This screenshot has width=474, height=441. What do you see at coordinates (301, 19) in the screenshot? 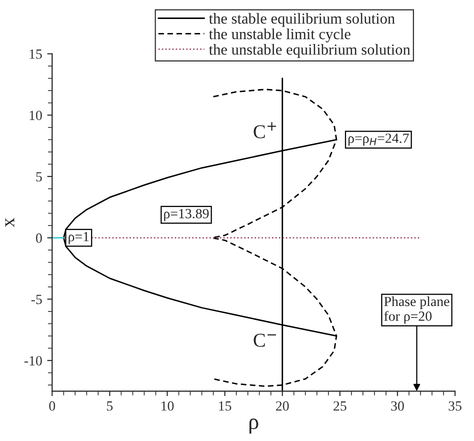
I see `legend-label: the stable equilibrium solution` at bounding box center [301, 19].